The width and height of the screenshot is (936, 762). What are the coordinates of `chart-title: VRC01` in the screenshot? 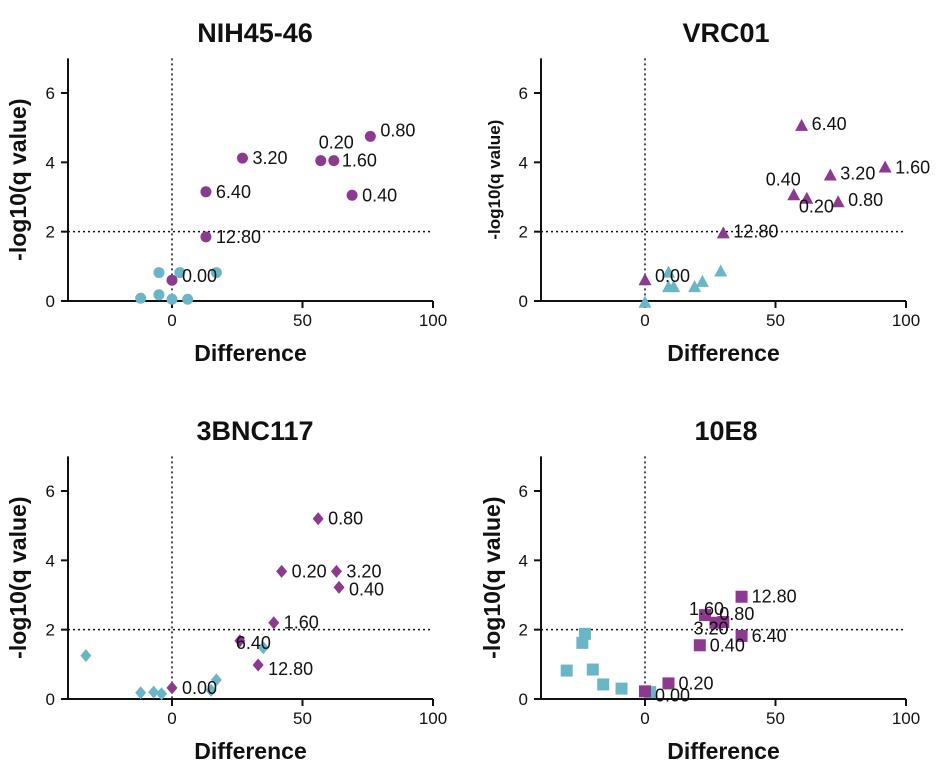 It's located at (725, 33).